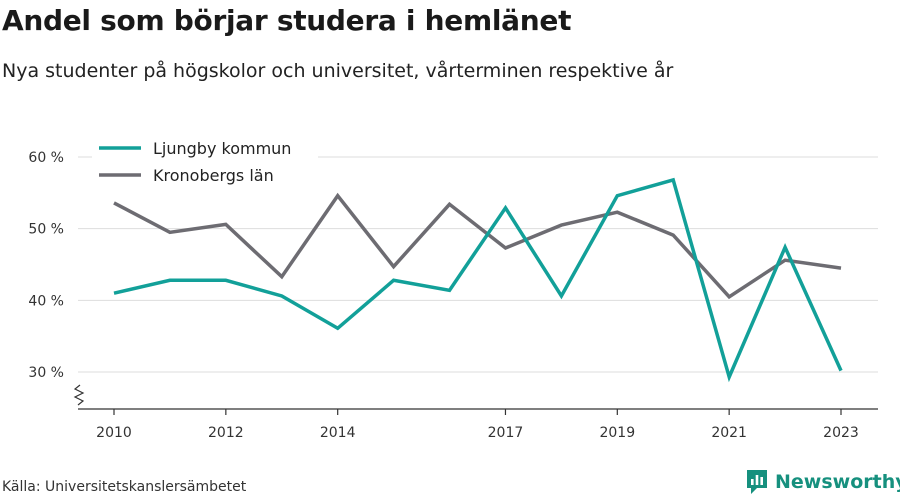 Image resolution: width=900 pixels, height=500 pixels. Describe the element at coordinates (338, 433) in the screenshot. I see `x-tick-label: 2014` at that location.